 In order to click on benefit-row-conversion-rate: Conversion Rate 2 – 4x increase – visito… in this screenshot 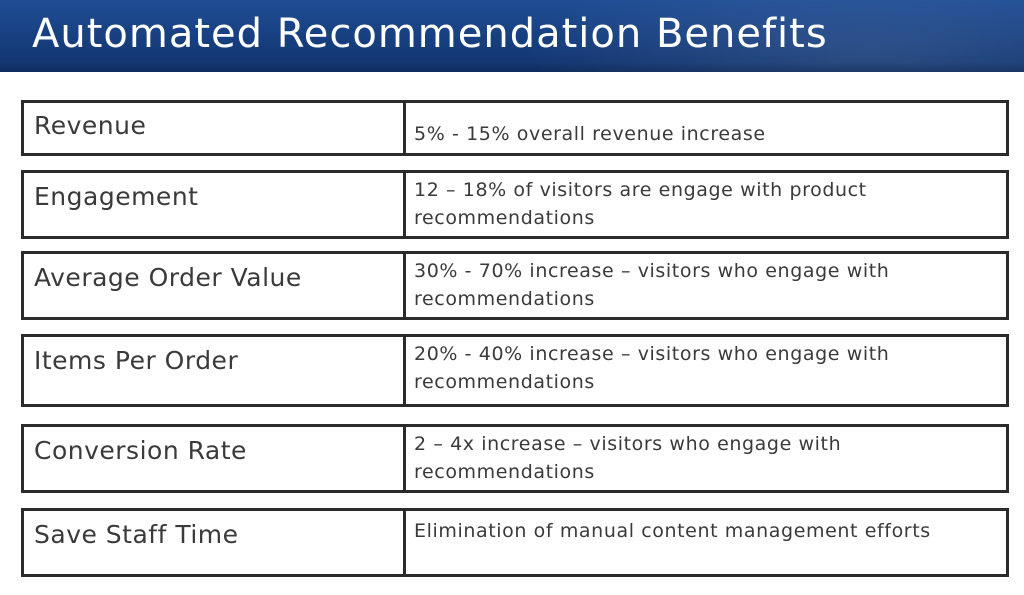, I will do `click(515, 458)`.